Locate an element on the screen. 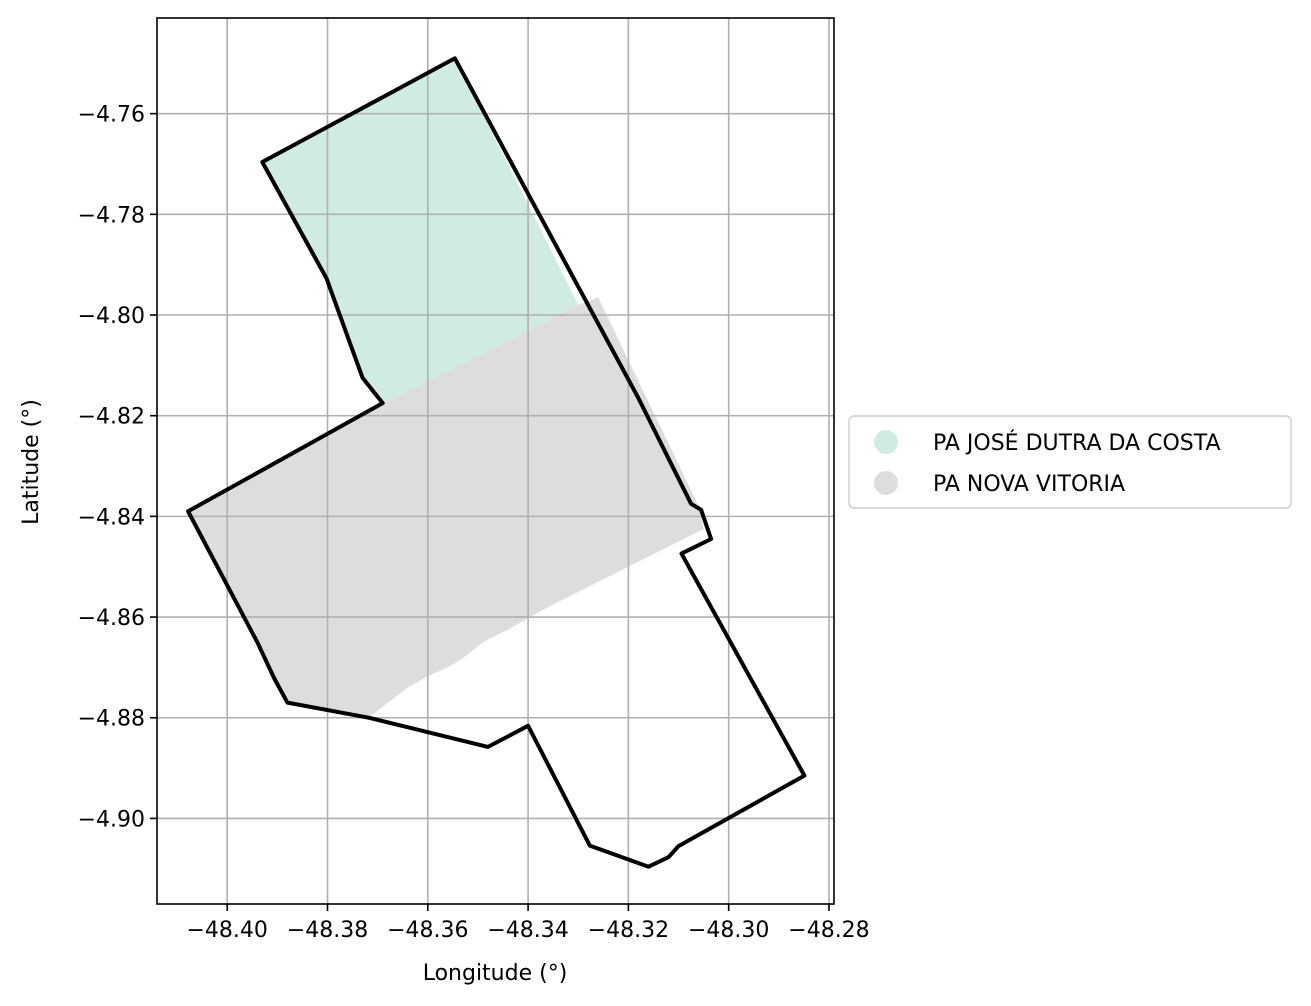  legend-box is located at coordinates (1070, 462).